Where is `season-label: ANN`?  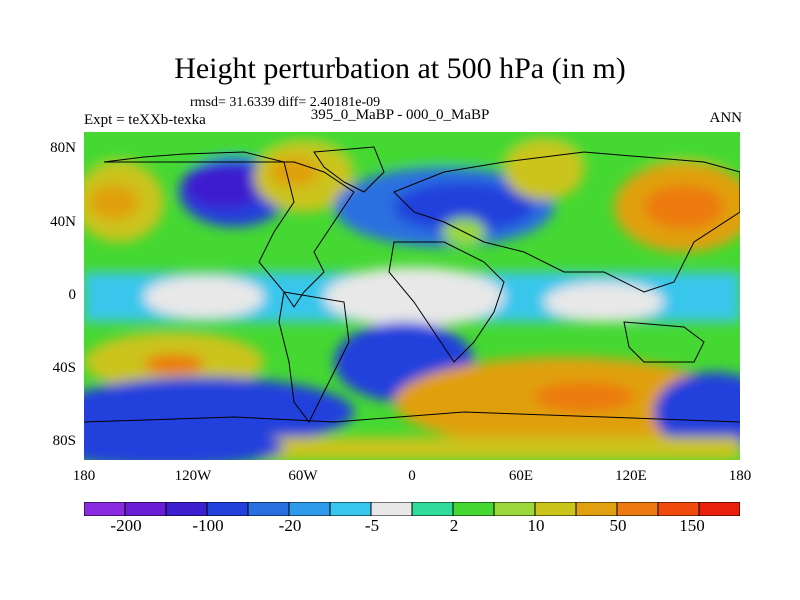
season-label: ANN is located at coordinates (726, 118).